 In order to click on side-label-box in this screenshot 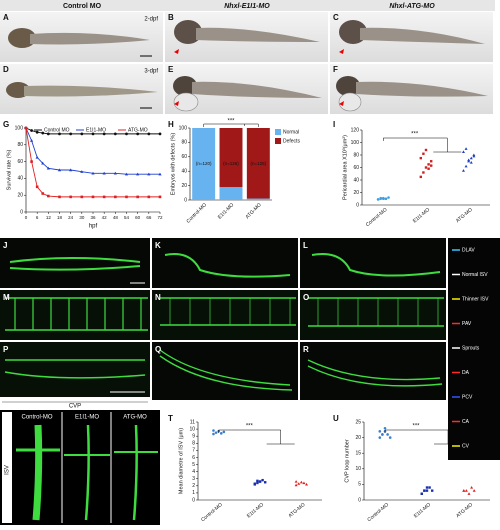, I will do `click(7, 467)`.